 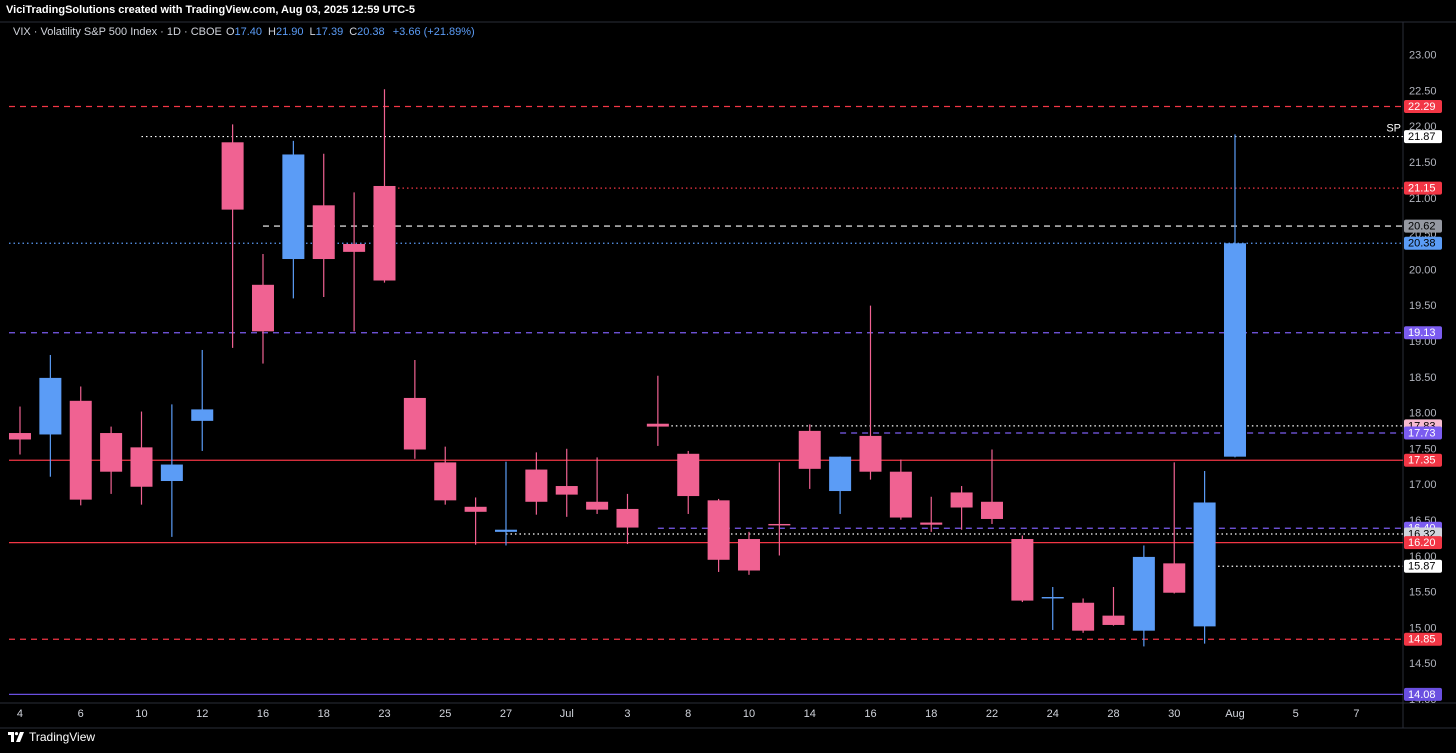 What do you see at coordinates (1423, 414) in the screenshot?
I see `y-tick-label: 18.00` at bounding box center [1423, 414].